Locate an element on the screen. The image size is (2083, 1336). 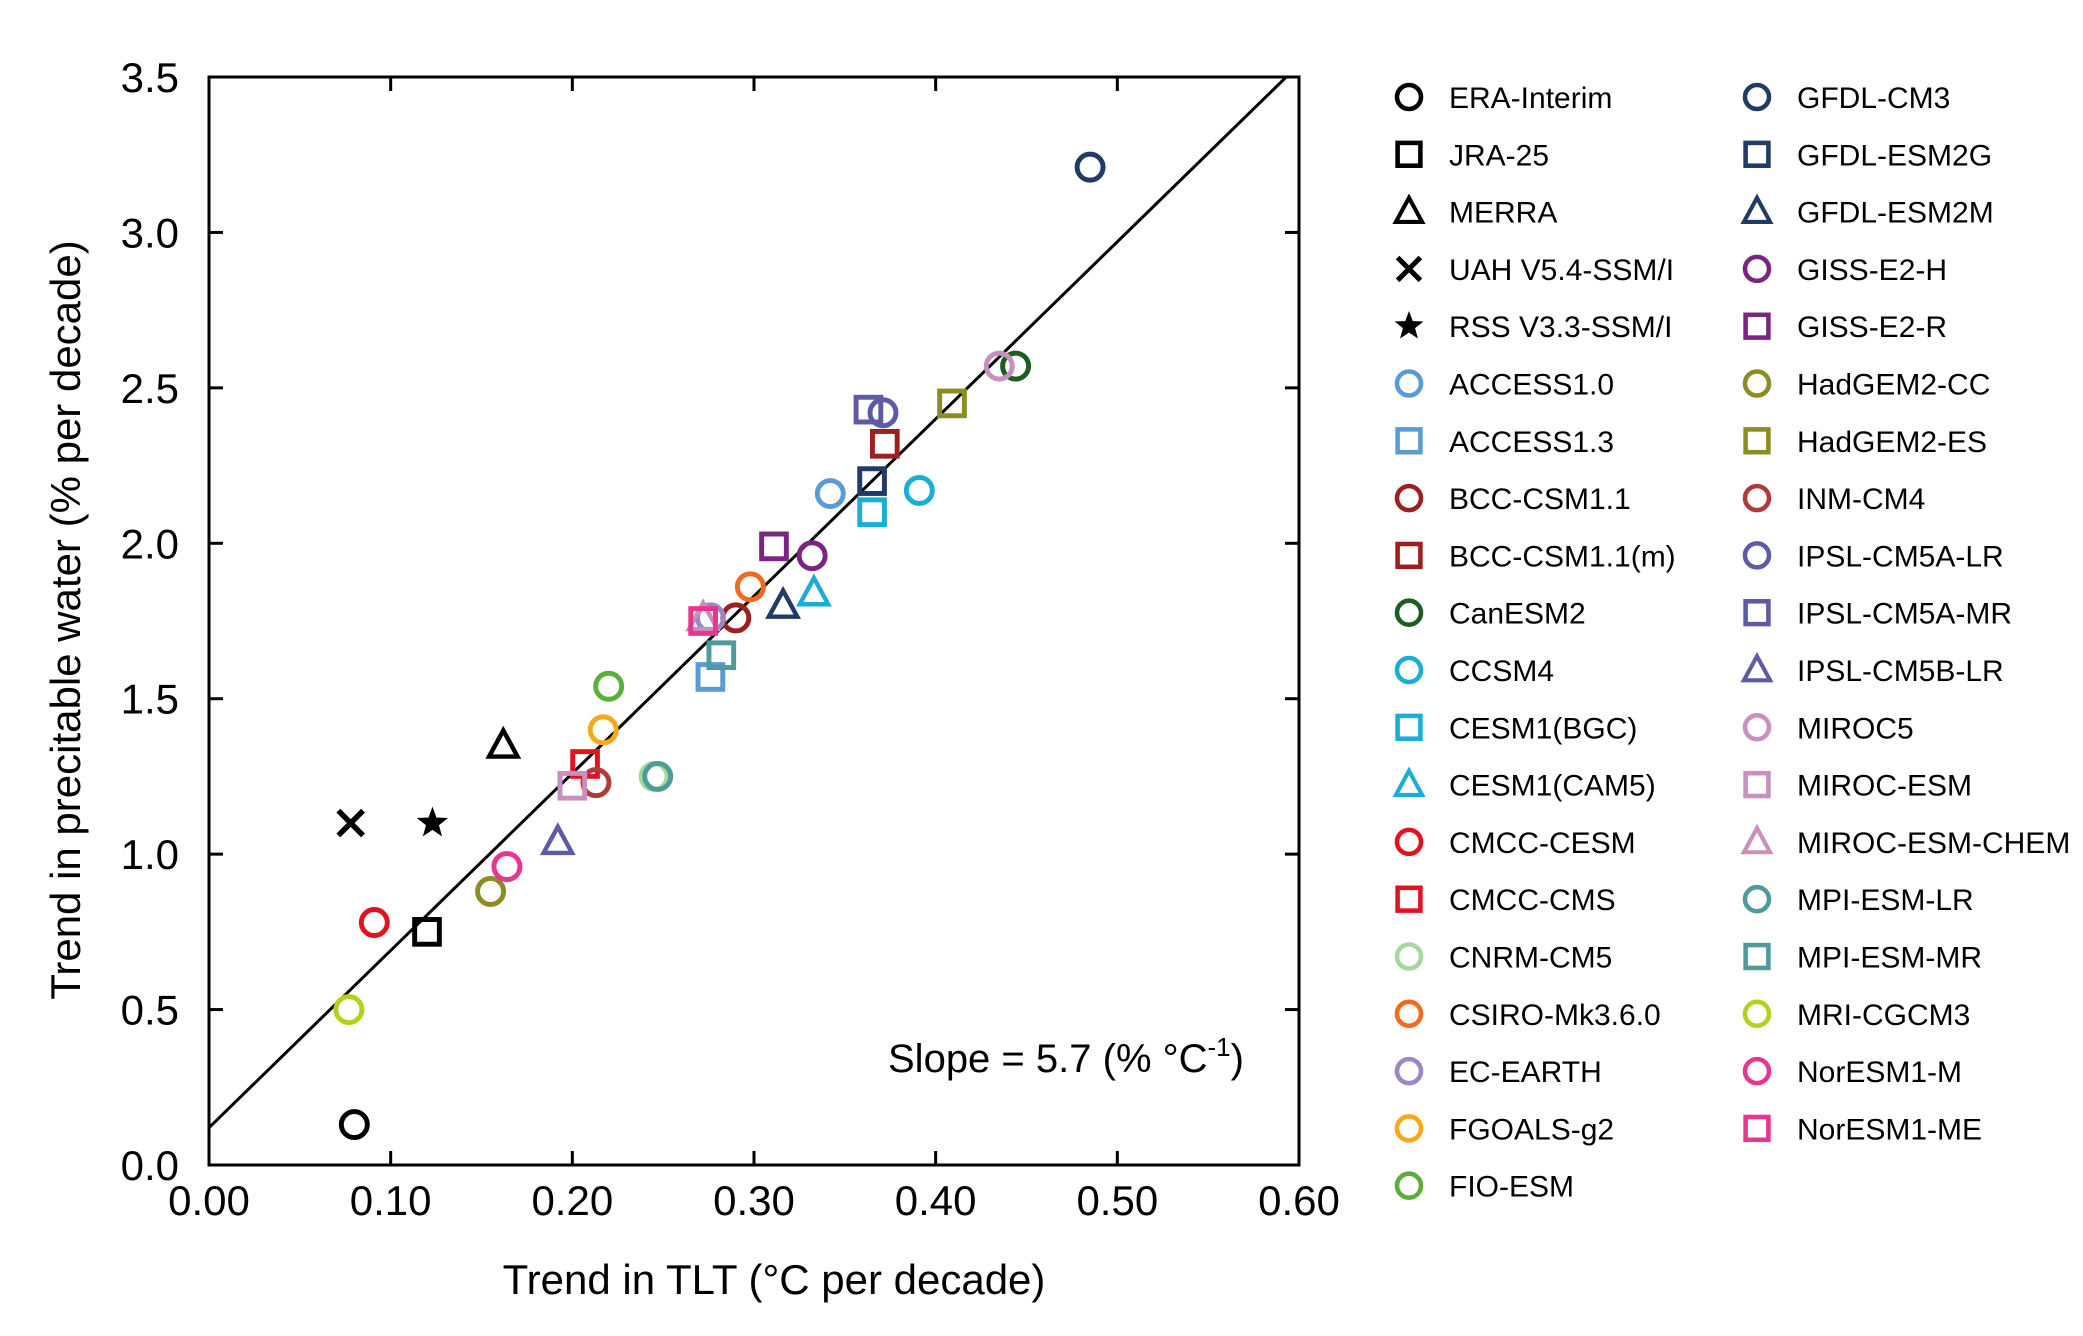
legend-entry-inm-cm4: INM-CM4 is located at coordinates (1833, 499).